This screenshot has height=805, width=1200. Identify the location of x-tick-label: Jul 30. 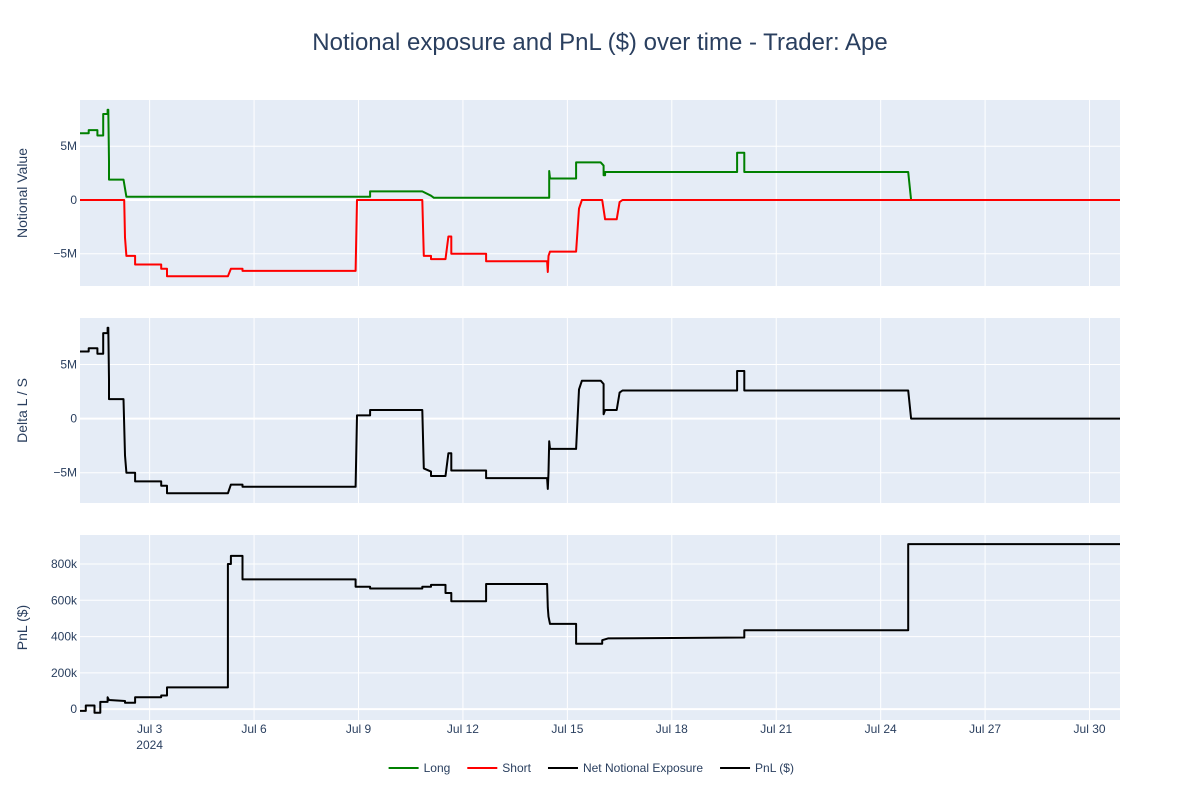
(1090, 729).